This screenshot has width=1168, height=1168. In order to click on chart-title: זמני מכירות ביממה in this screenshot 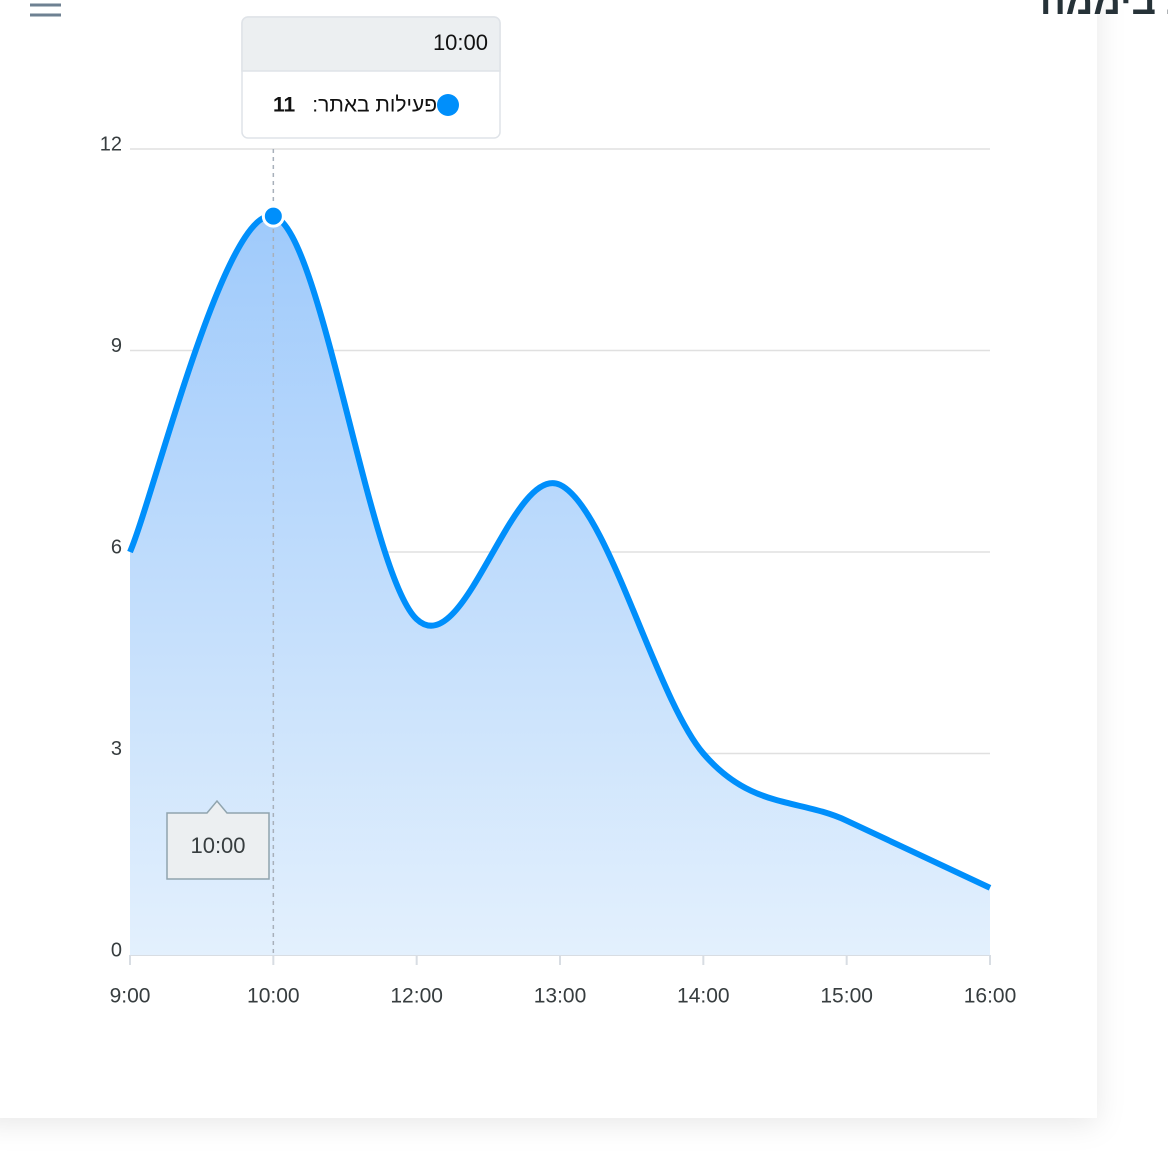, I will do `click(1104, 11)`.